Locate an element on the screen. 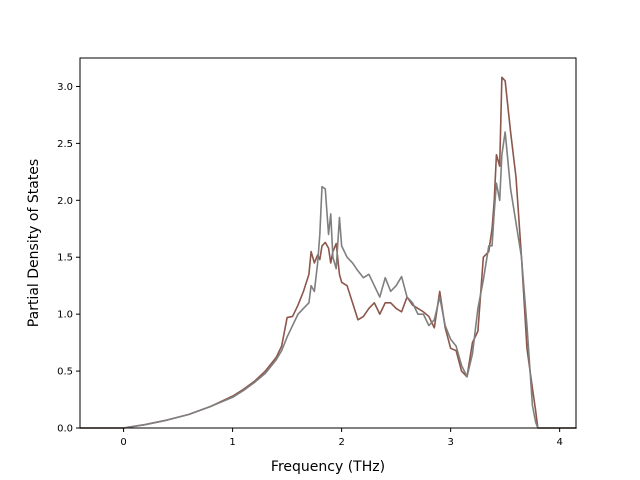 The width and height of the screenshot is (640, 480). y-tick-label: 2.0 is located at coordinates (65, 201).